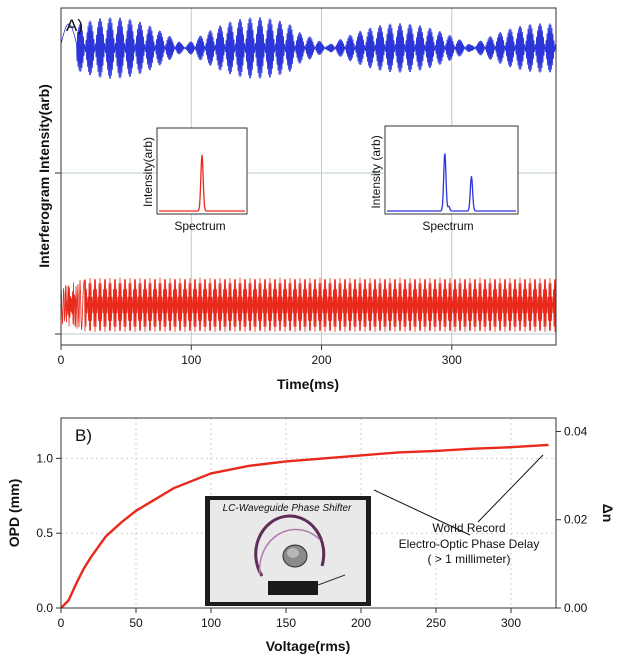 The image size is (617, 659). What do you see at coordinates (361, 623) in the screenshot?
I see `panel-b-x-tick-label: 200` at bounding box center [361, 623].